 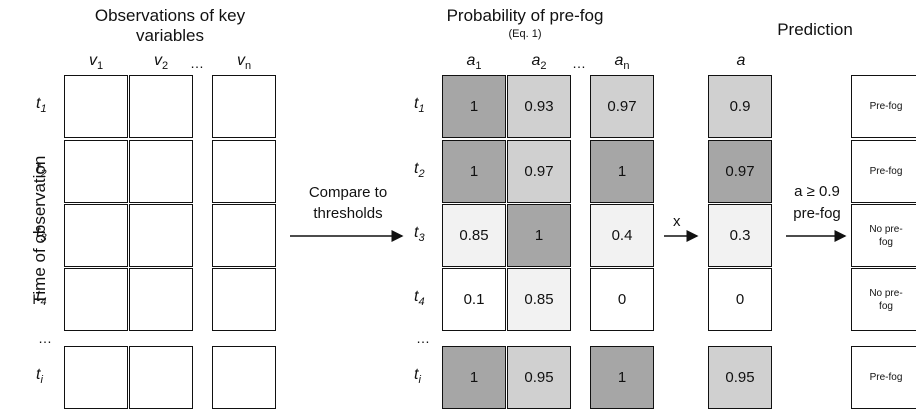 I want to click on probability-cell: 0, so click(x=622, y=299).